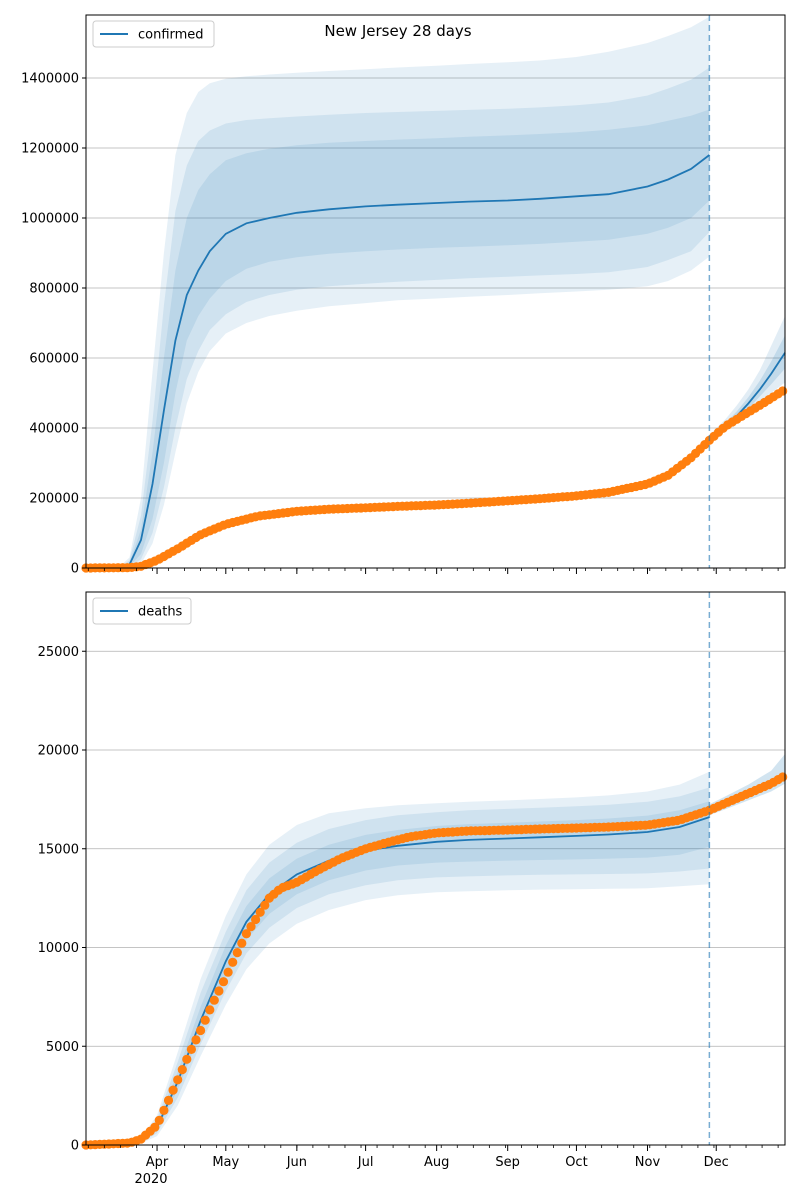 This screenshot has height=1200, width=800. I want to click on x-tick-label: Jul, so click(365, 1162).